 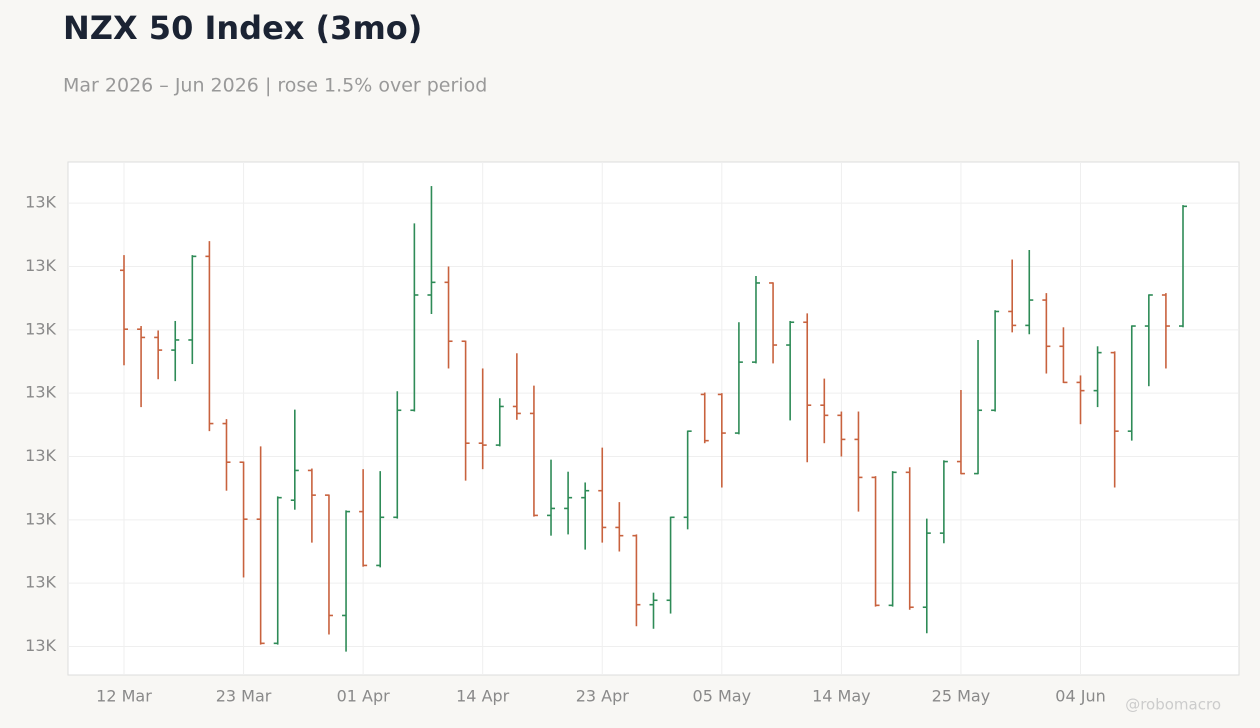 What do you see at coordinates (364, 696) in the screenshot?
I see `x-tick-label: 01 Apr` at bounding box center [364, 696].